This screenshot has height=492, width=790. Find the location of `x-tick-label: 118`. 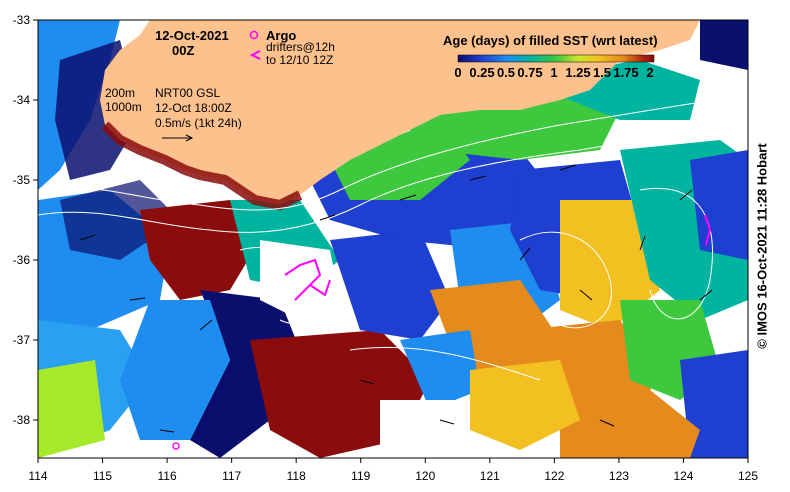

x-tick-label: 118 is located at coordinates (296, 476).